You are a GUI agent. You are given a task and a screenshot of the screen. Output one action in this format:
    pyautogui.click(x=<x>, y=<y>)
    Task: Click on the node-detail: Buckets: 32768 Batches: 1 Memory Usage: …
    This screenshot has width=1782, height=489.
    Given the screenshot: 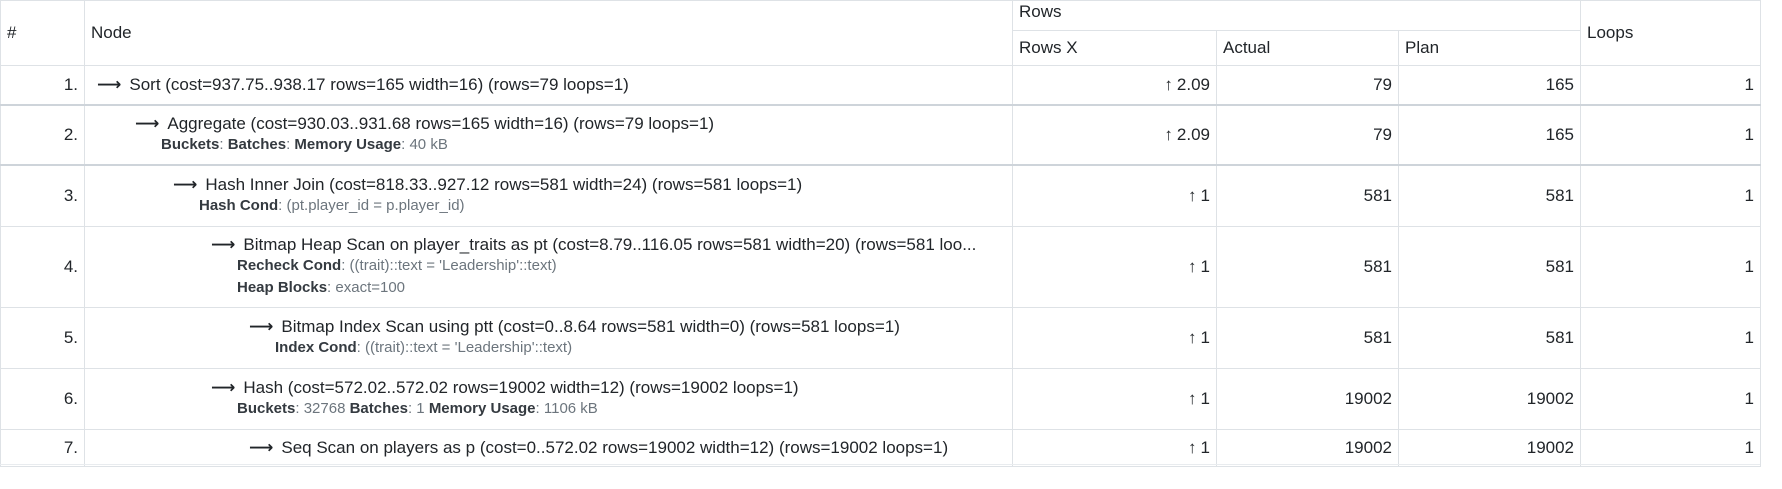 What is the action you would take?
    pyautogui.click(x=417, y=408)
    